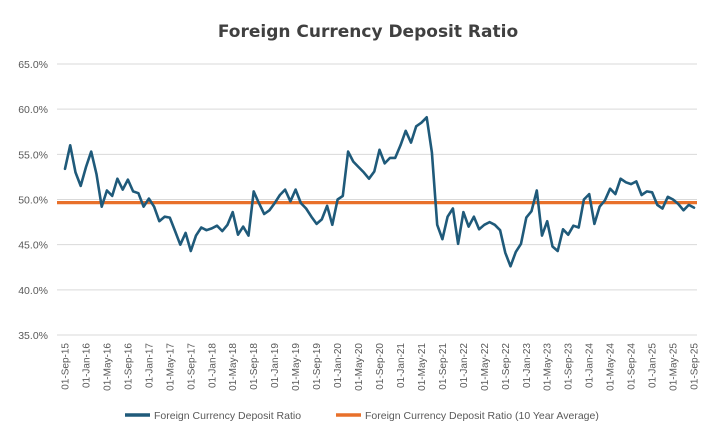  I want to click on y-tick-label: 50.0%, so click(33, 201).